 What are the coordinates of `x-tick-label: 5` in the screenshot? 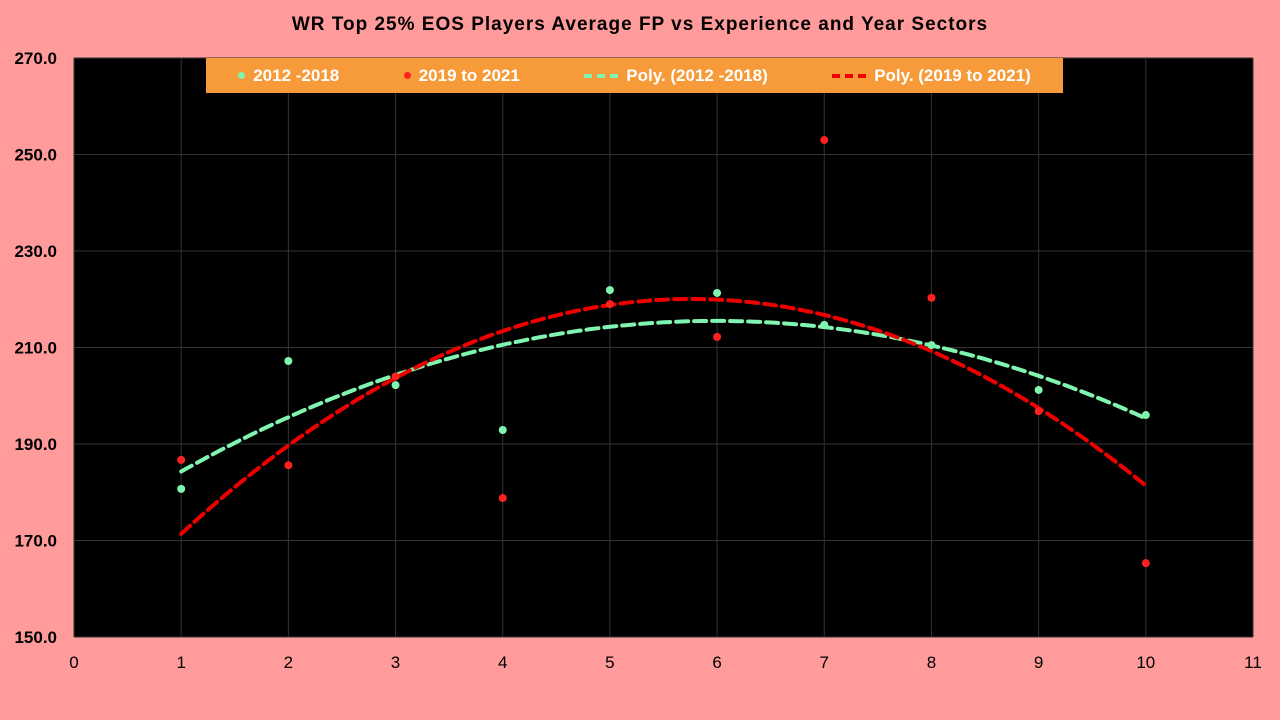 It's located at (609, 662).